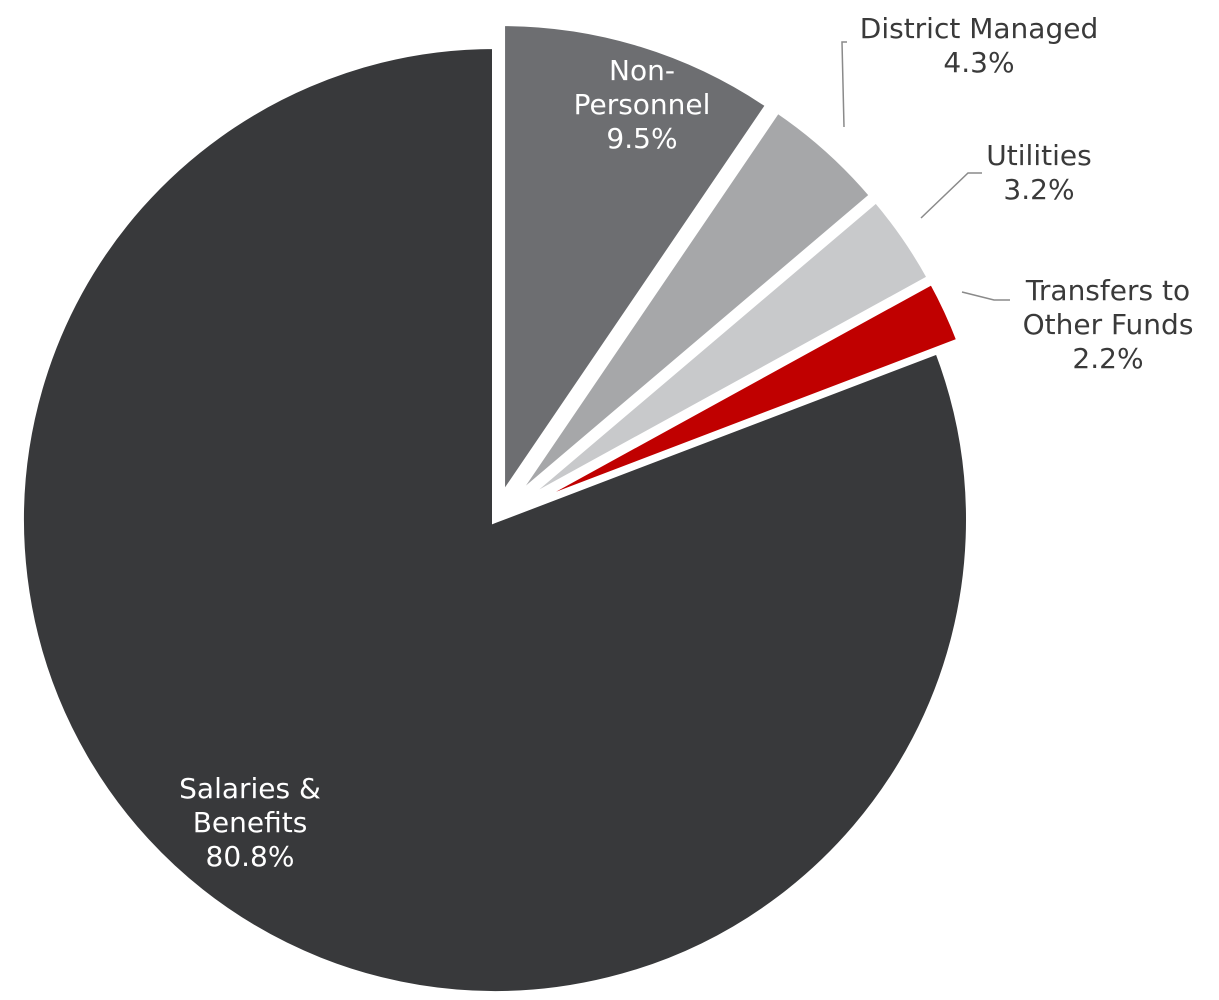  I want to click on pie-slice-non-personnel, so click(636, 263).